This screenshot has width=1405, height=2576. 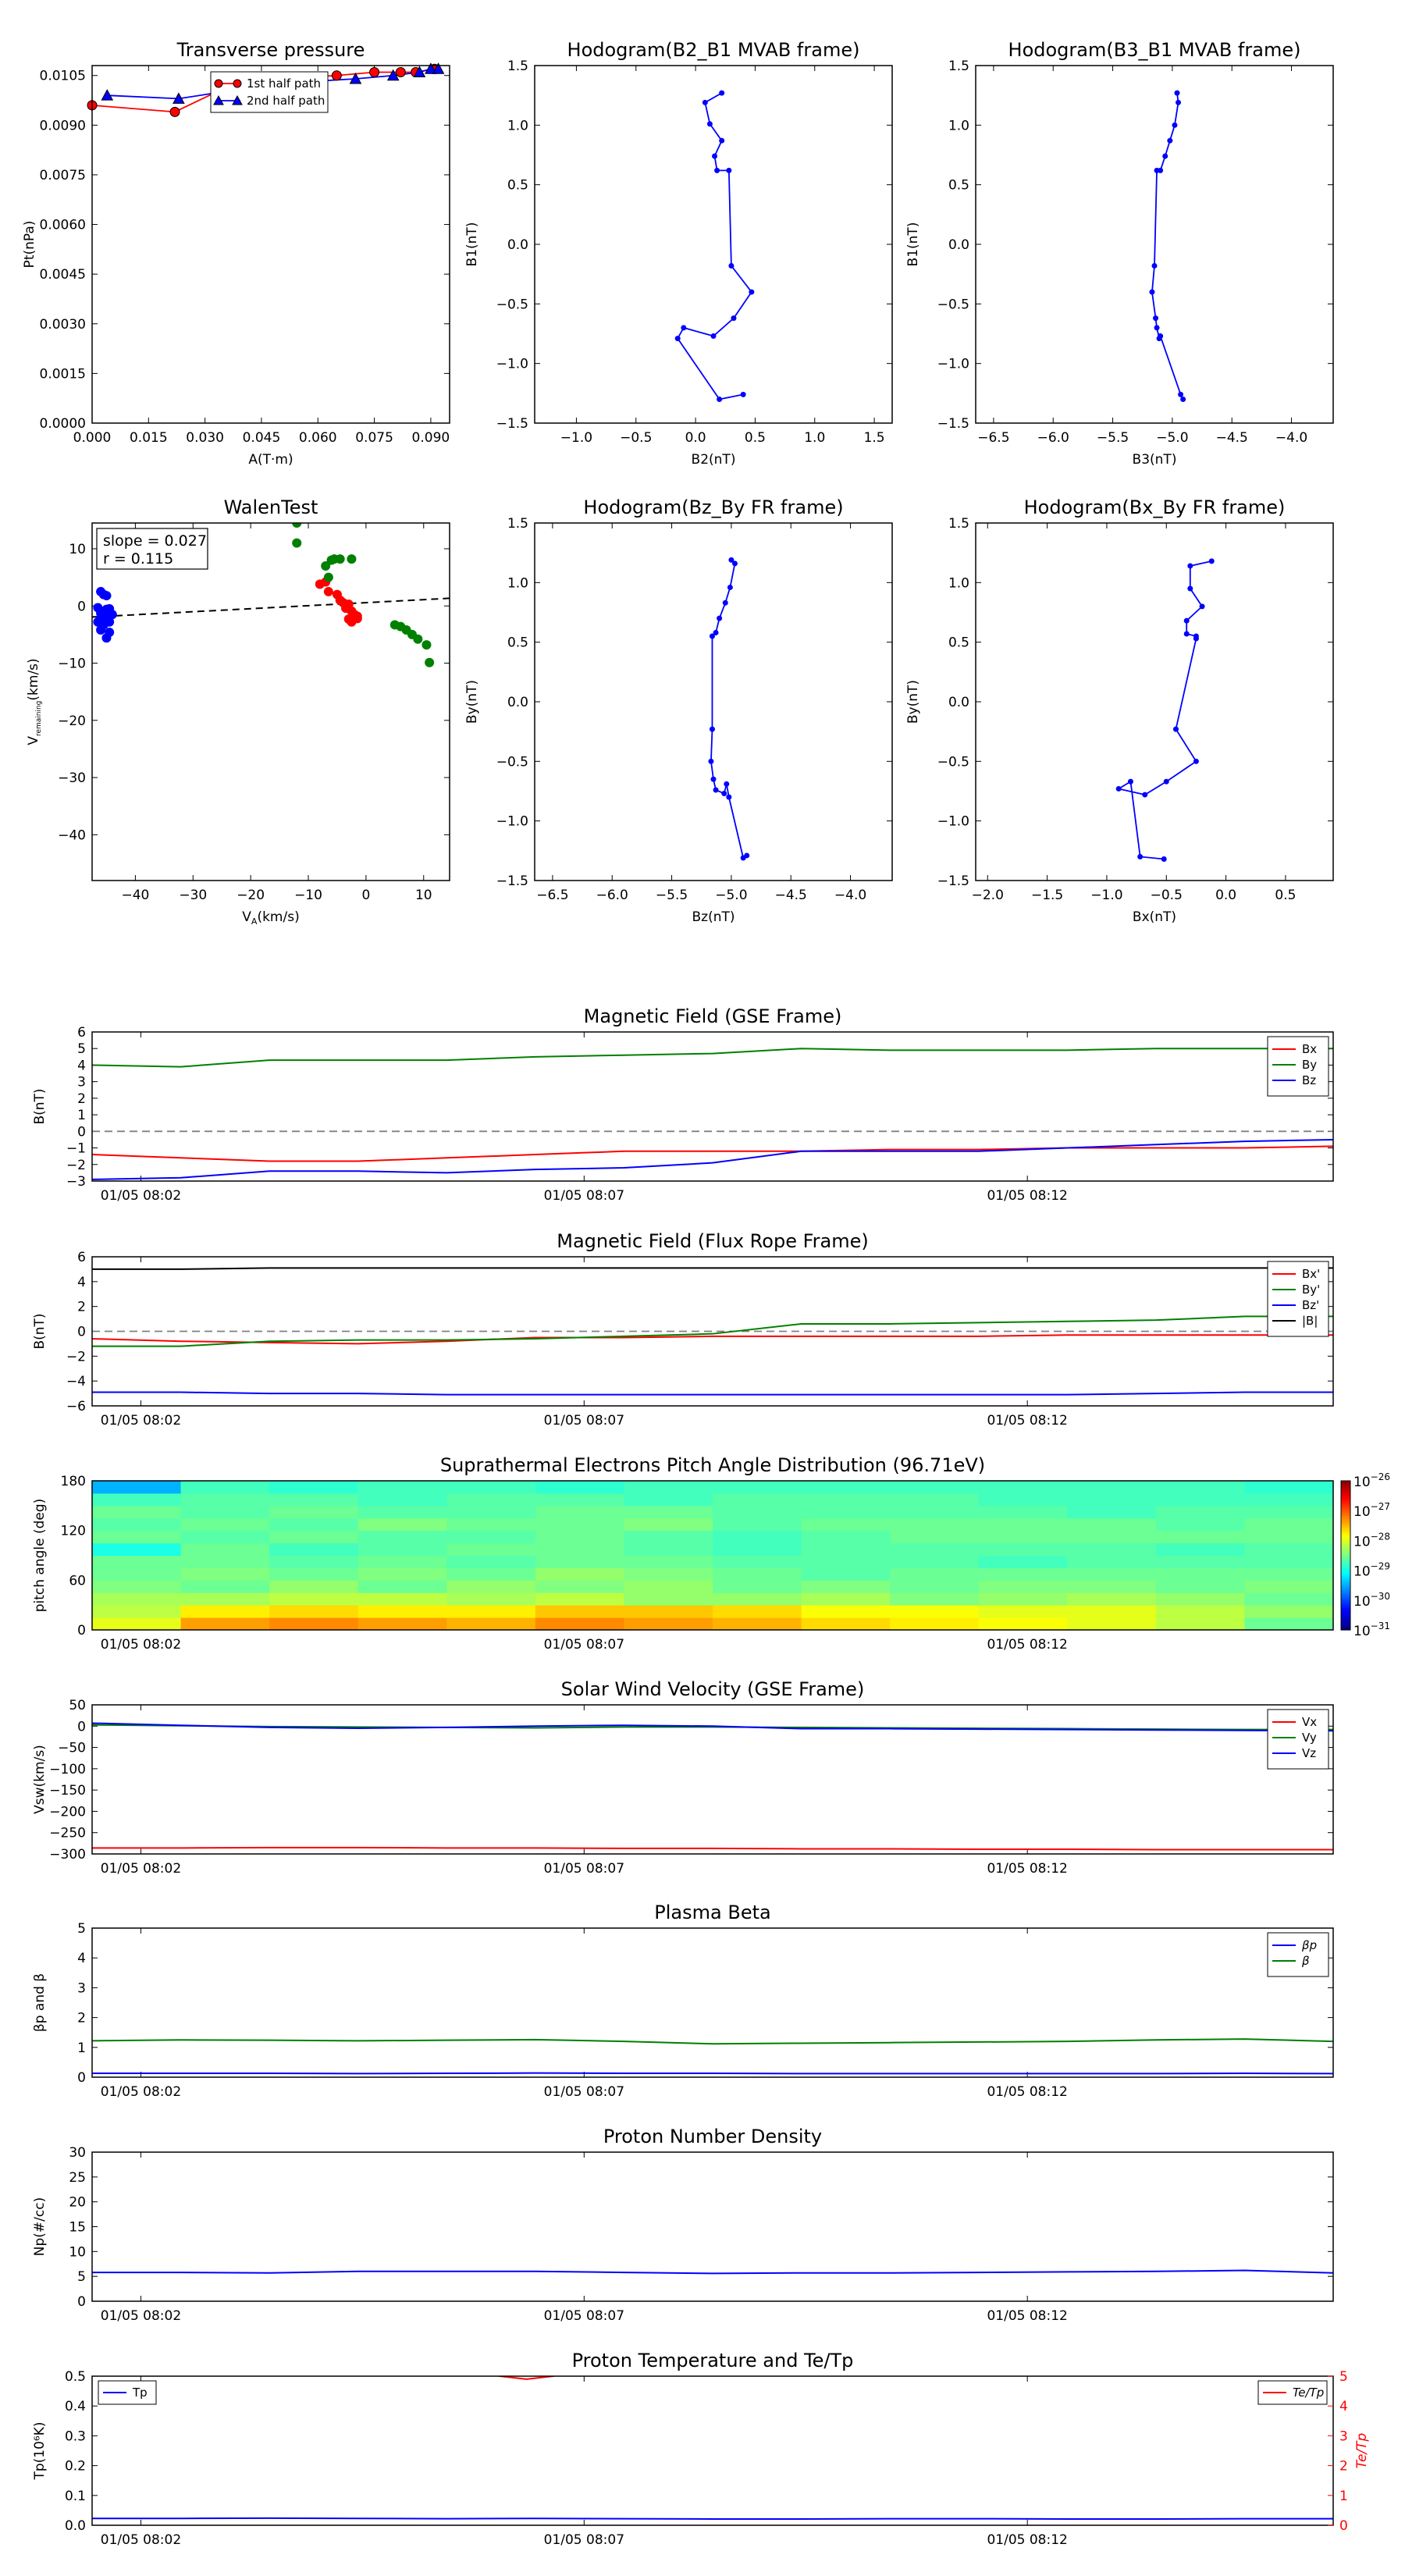 I want to click on x-tick-label: −0.5, so click(x=636, y=438).